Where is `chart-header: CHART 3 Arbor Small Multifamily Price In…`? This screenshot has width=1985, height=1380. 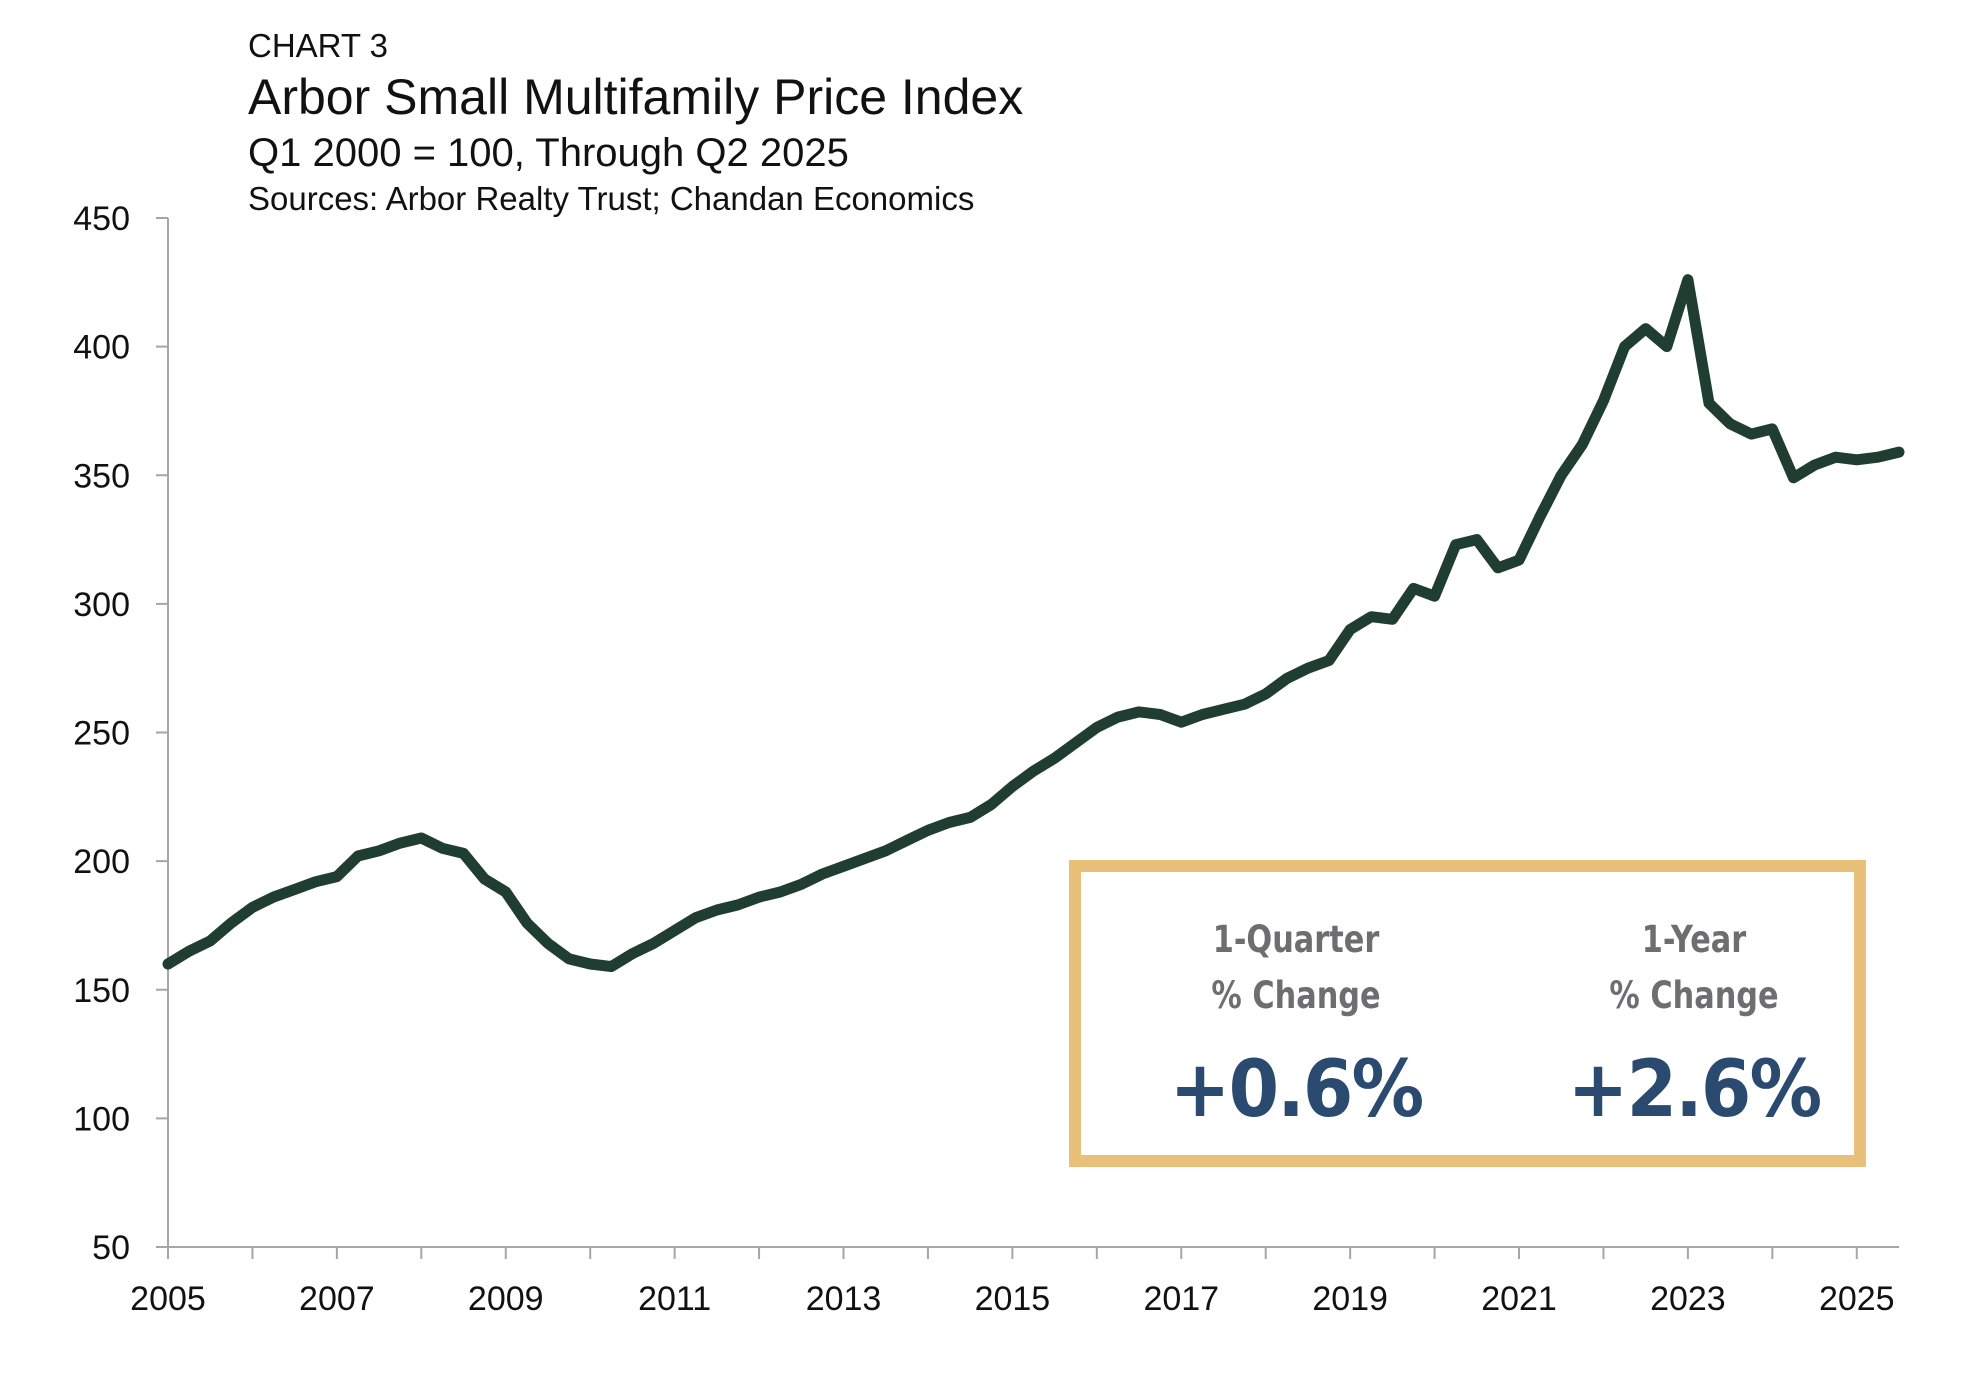 chart-header: CHART 3 Arbor Small Multifamily Price In… is located at coordinates (635, 123).